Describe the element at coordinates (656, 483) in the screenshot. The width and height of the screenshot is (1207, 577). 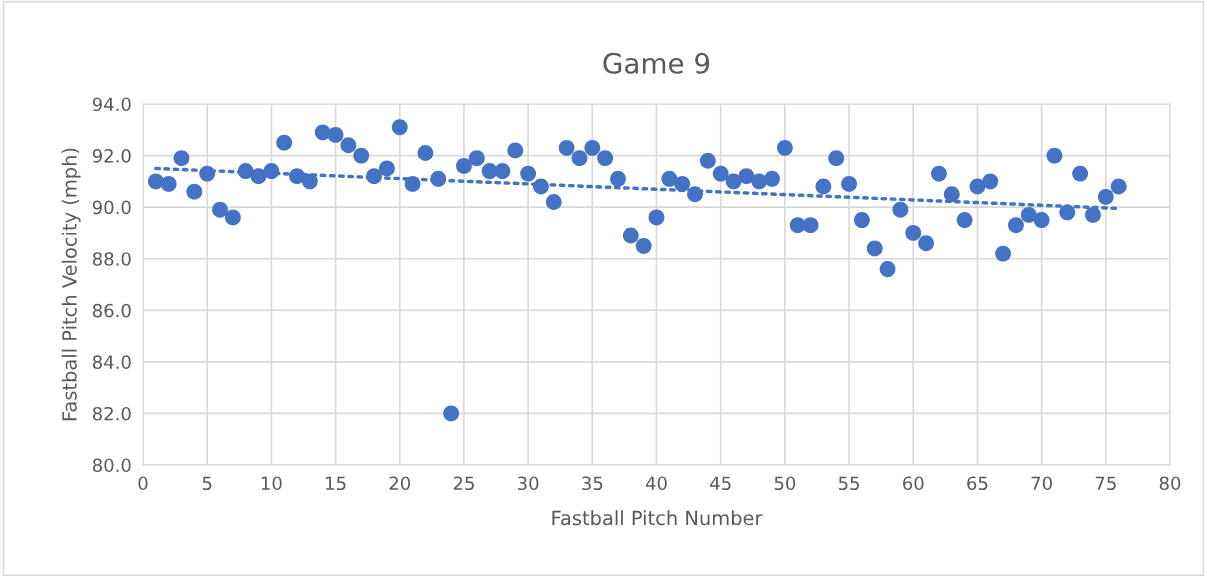
I see `x-tick-label: 40` at that location.